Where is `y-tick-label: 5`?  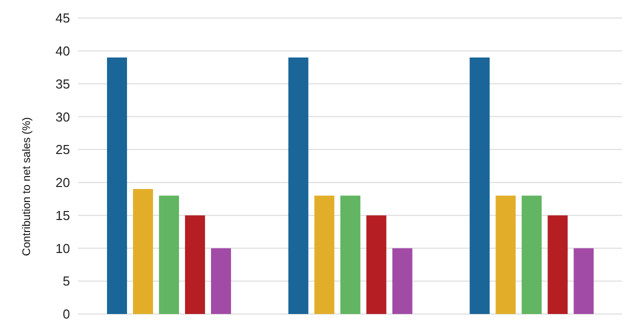
y-tick-label: 5 is located at coordinates (66, 281).